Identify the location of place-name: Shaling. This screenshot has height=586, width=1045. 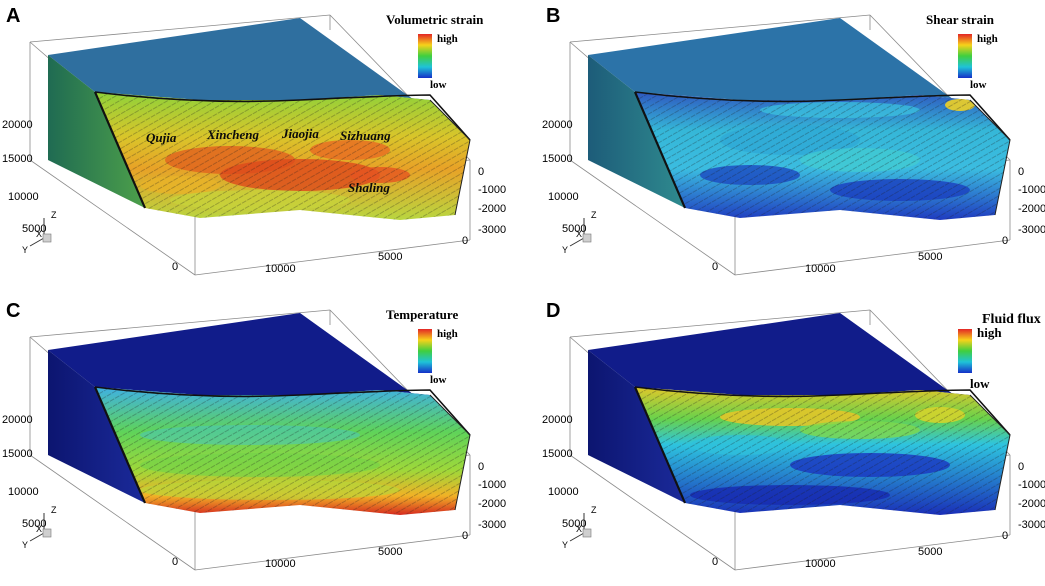
(369, 187).